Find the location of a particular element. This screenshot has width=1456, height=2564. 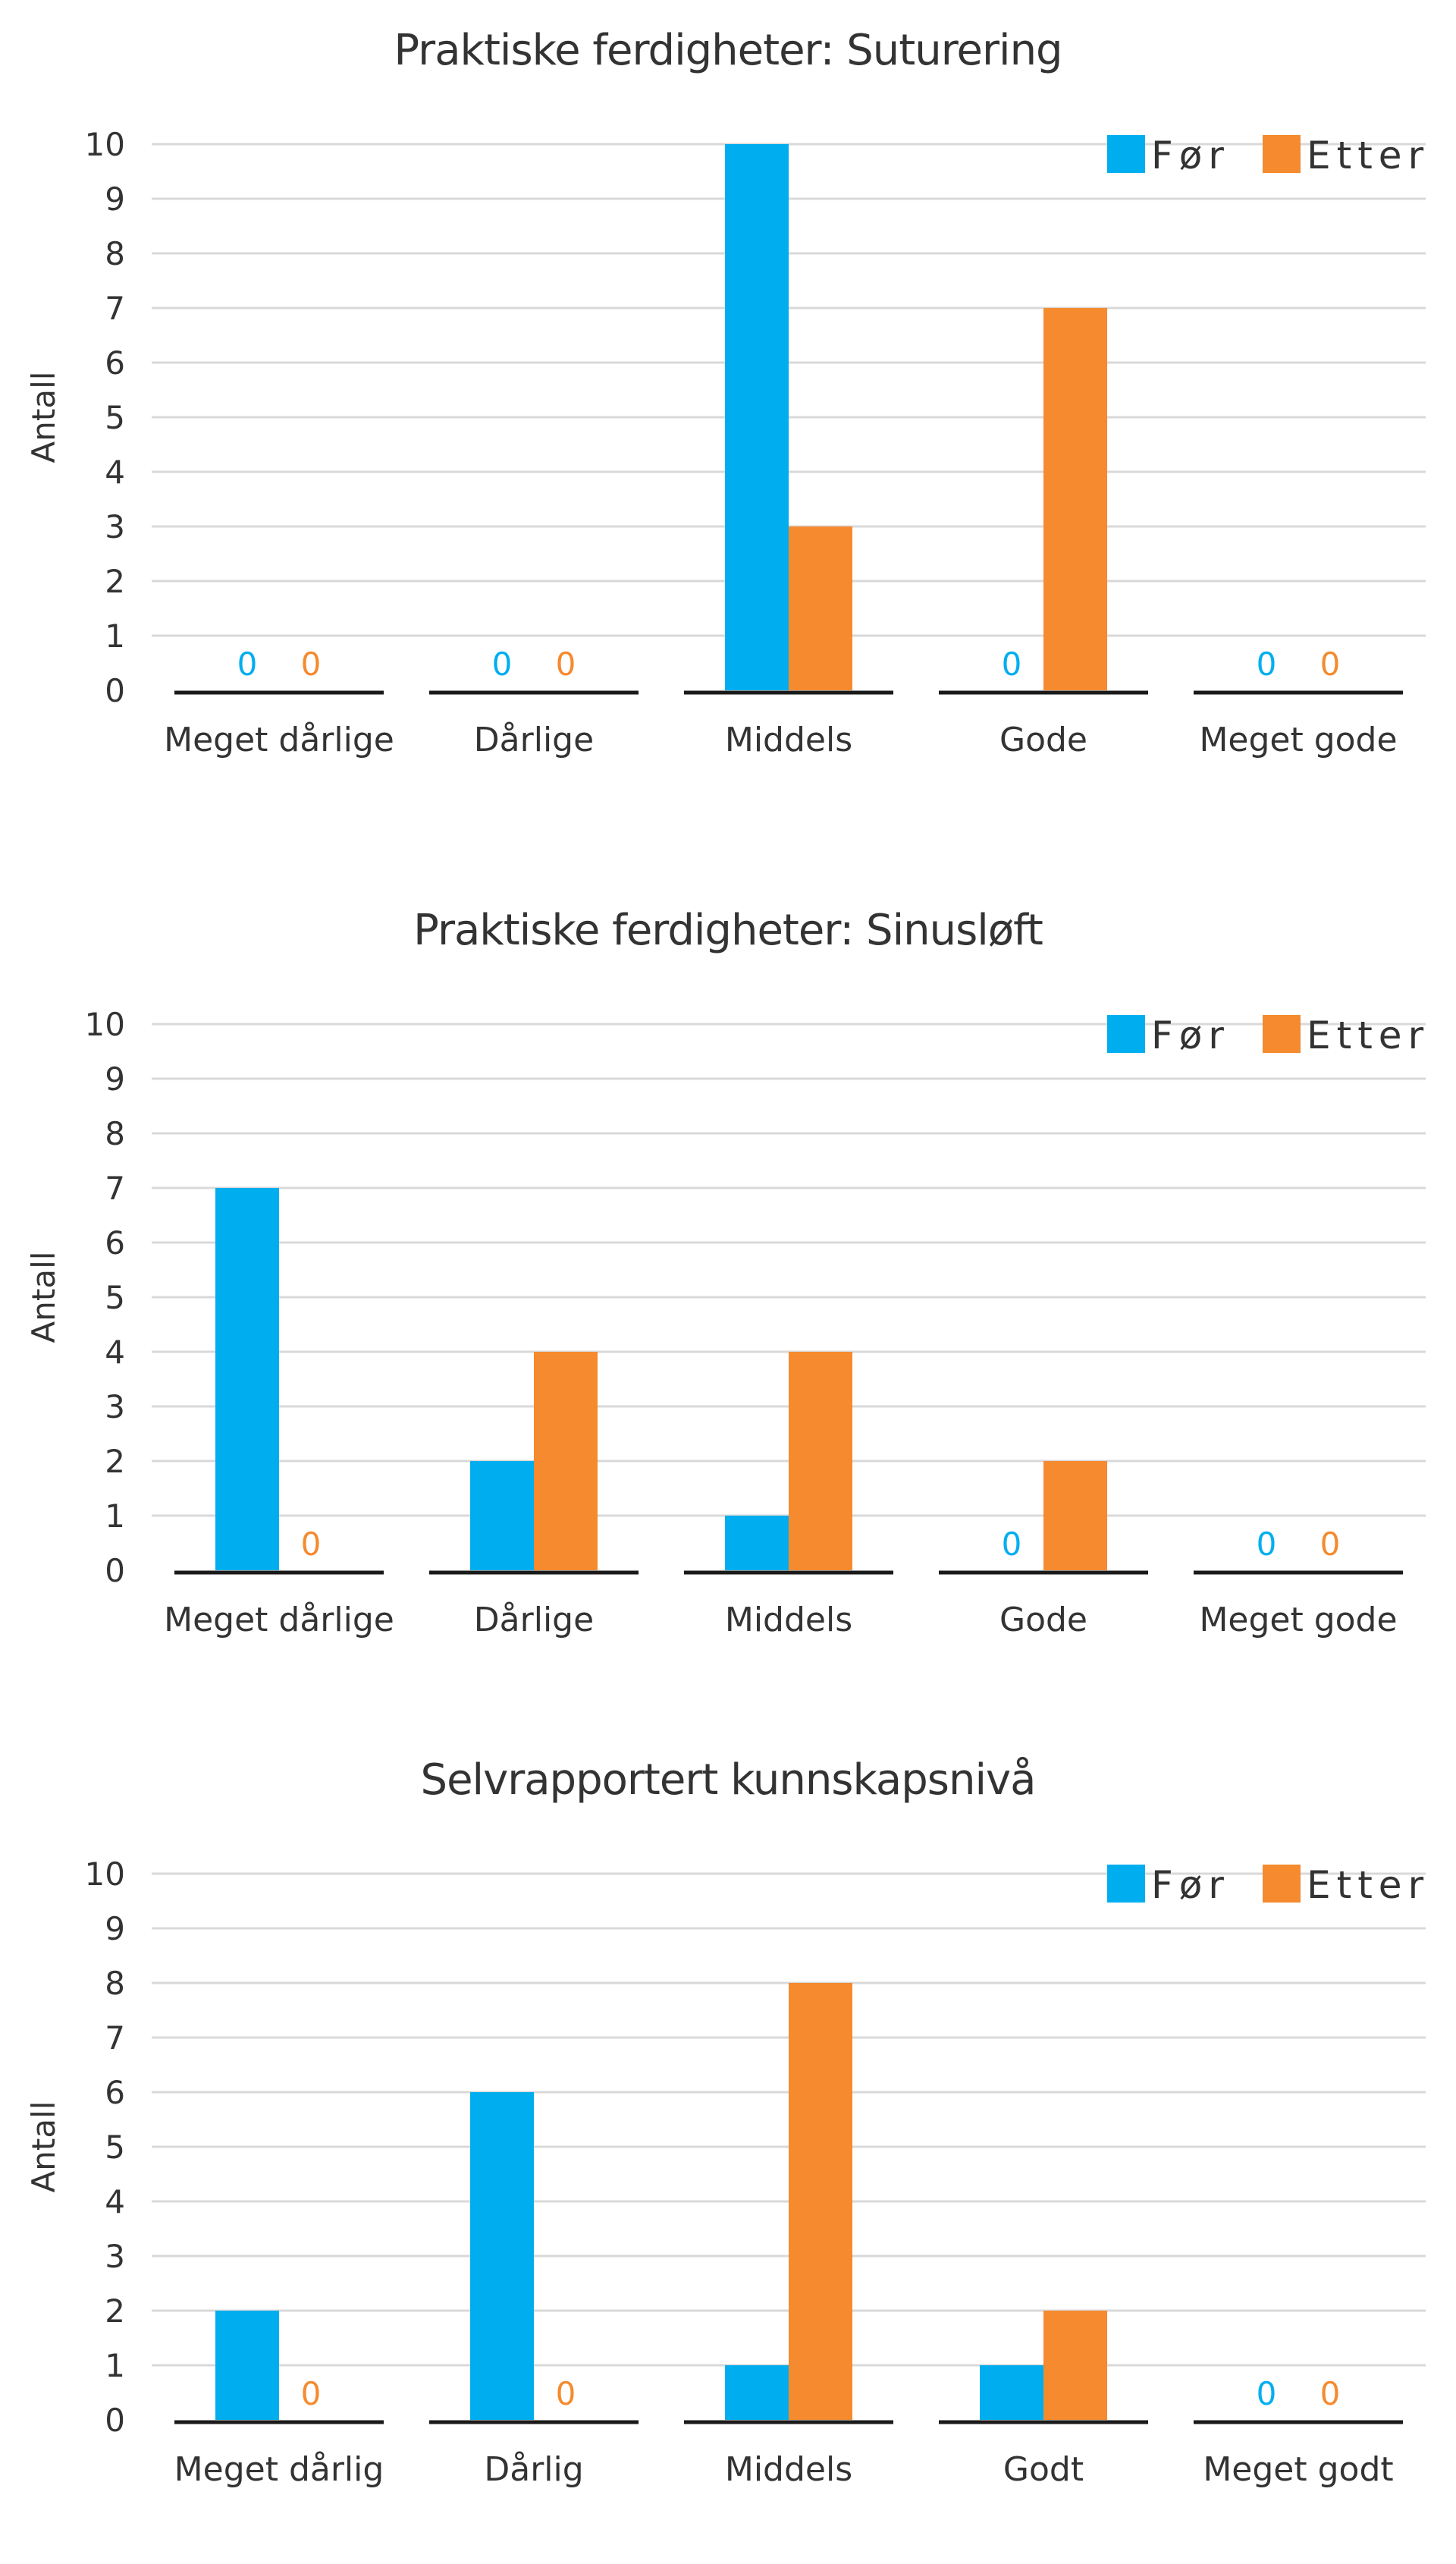

chart-title: Selvrapportert kunnskapsnivå is located at coordinates (728, 1780).